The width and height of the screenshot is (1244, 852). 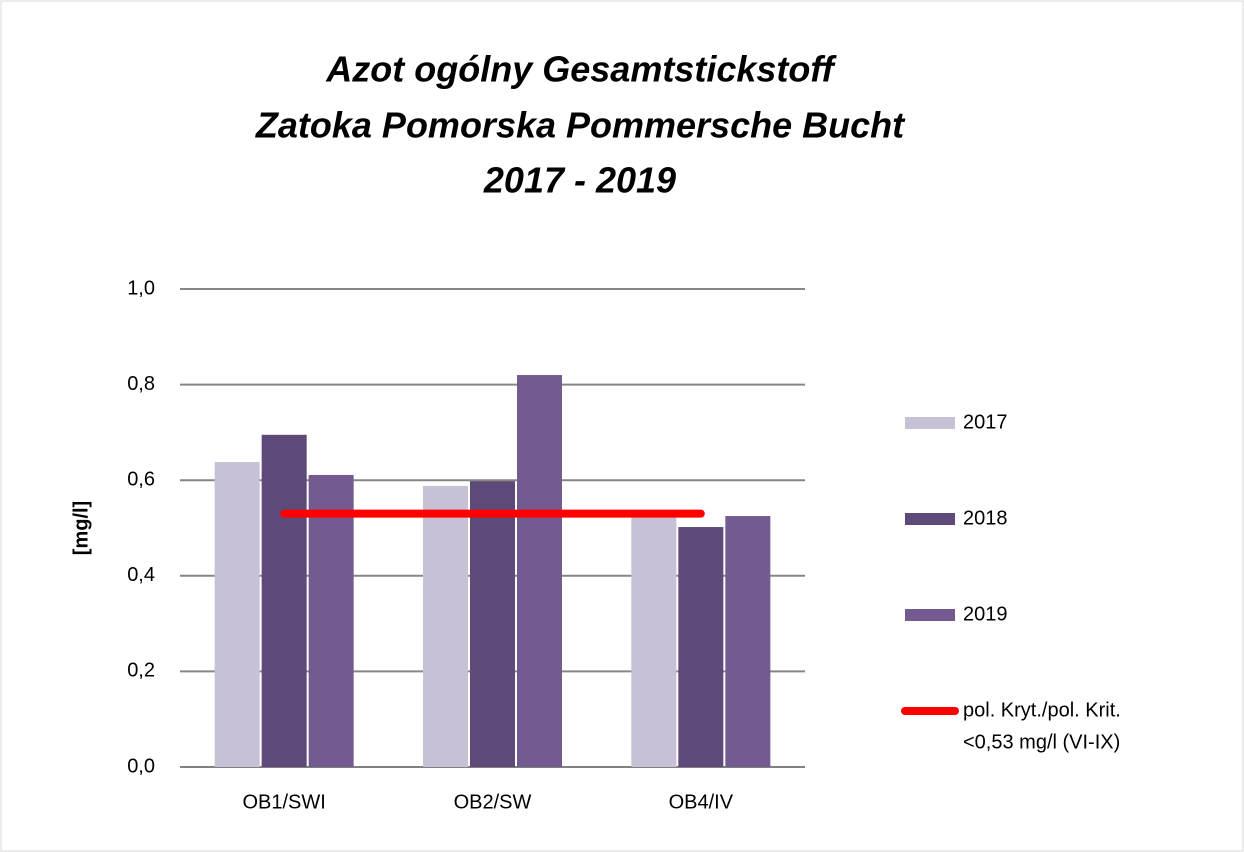 What do you see at coordinates (141, 288) in the screenshot?
I see `y-tick-label: 1,0` at bounding box center [141, 288].